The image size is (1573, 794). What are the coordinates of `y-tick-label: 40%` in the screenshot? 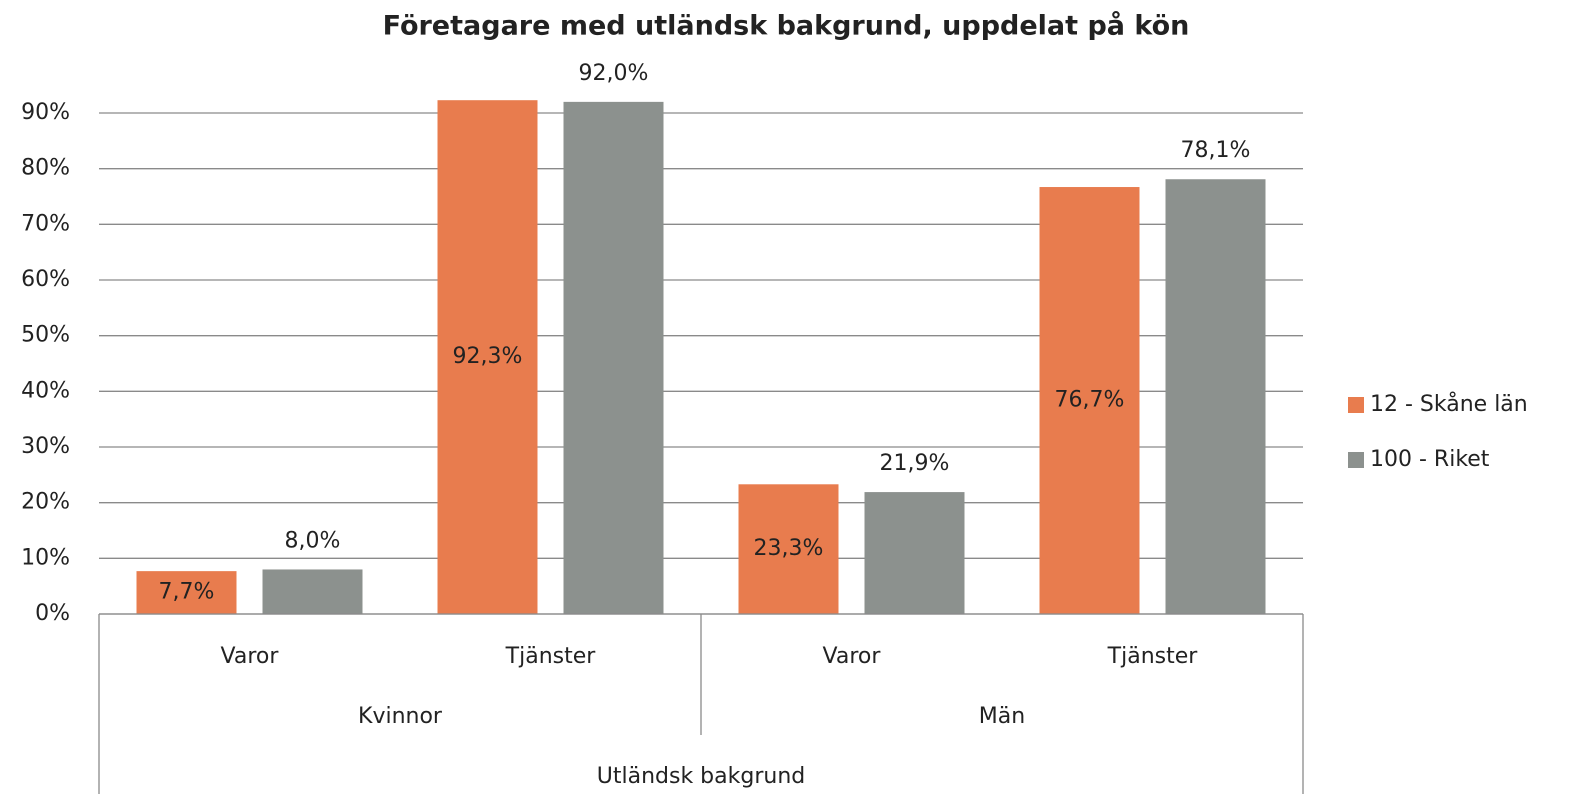 It's located at (45, 390).